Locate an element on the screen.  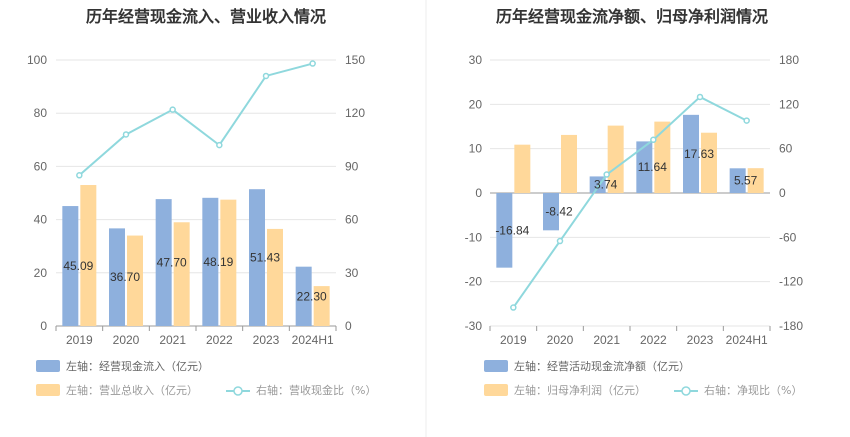
data-labels: -16.84 -8.42 3.74 11.64 17.63 5.57 is located at coordinates (626, 192).